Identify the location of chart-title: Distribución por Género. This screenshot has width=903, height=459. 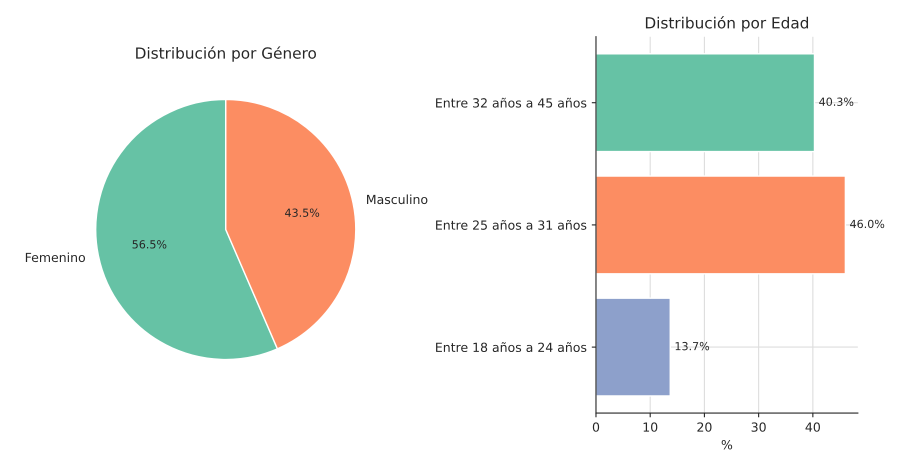
(226, 54).